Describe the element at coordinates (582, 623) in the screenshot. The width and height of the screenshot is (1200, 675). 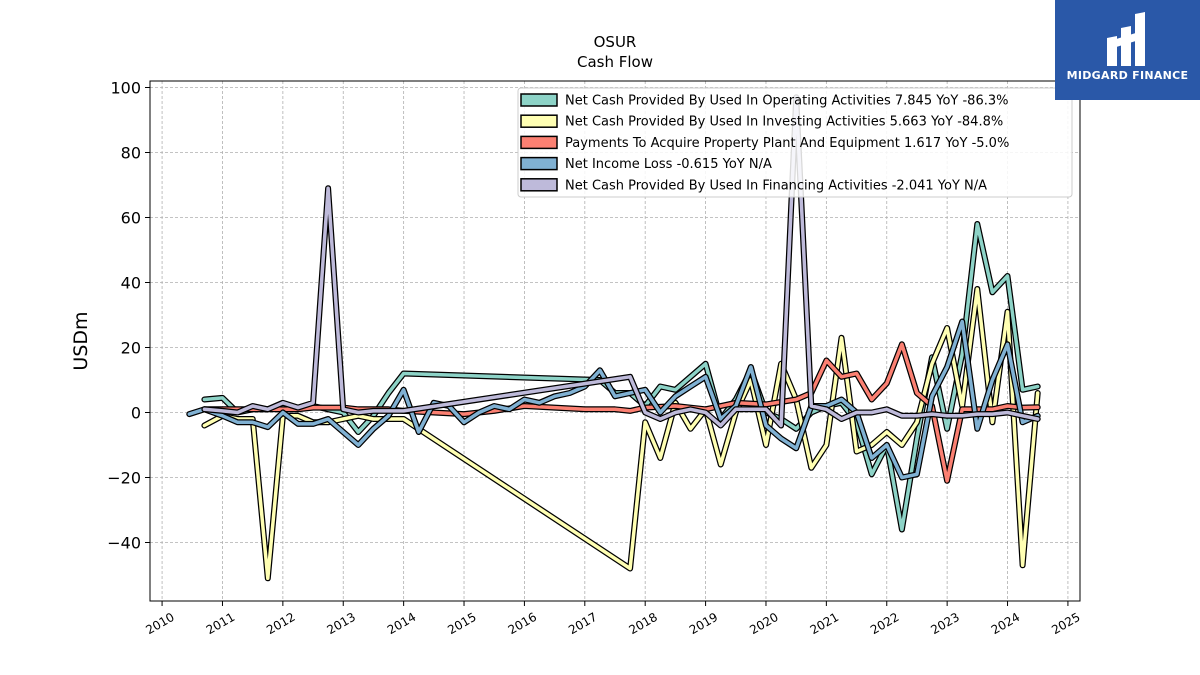
I see `x-tick-label: 2017` at that location.